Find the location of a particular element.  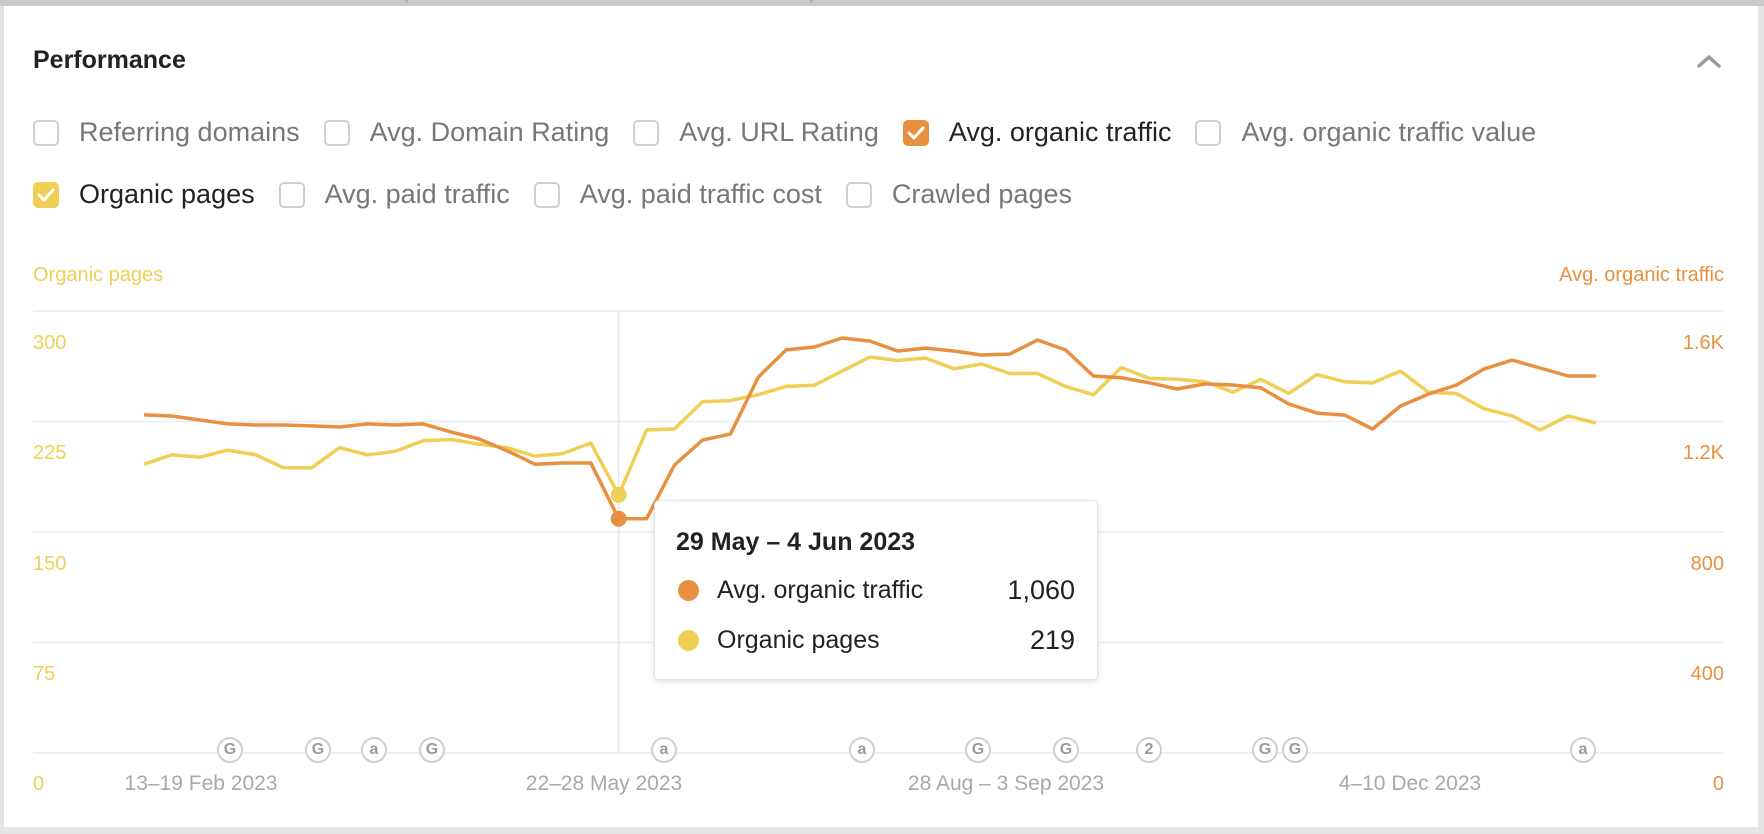

x-tick-label: 22–28 May 2023 is located at coordinates (604, 783).